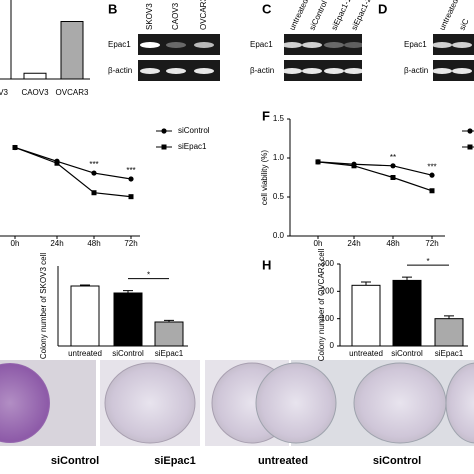 The height and width of the screenshot is (474, 474). What do you see at coordinates (194, 130) in the screenshot?
I see `legend-label: siControl` at bounding box center [194, 130].